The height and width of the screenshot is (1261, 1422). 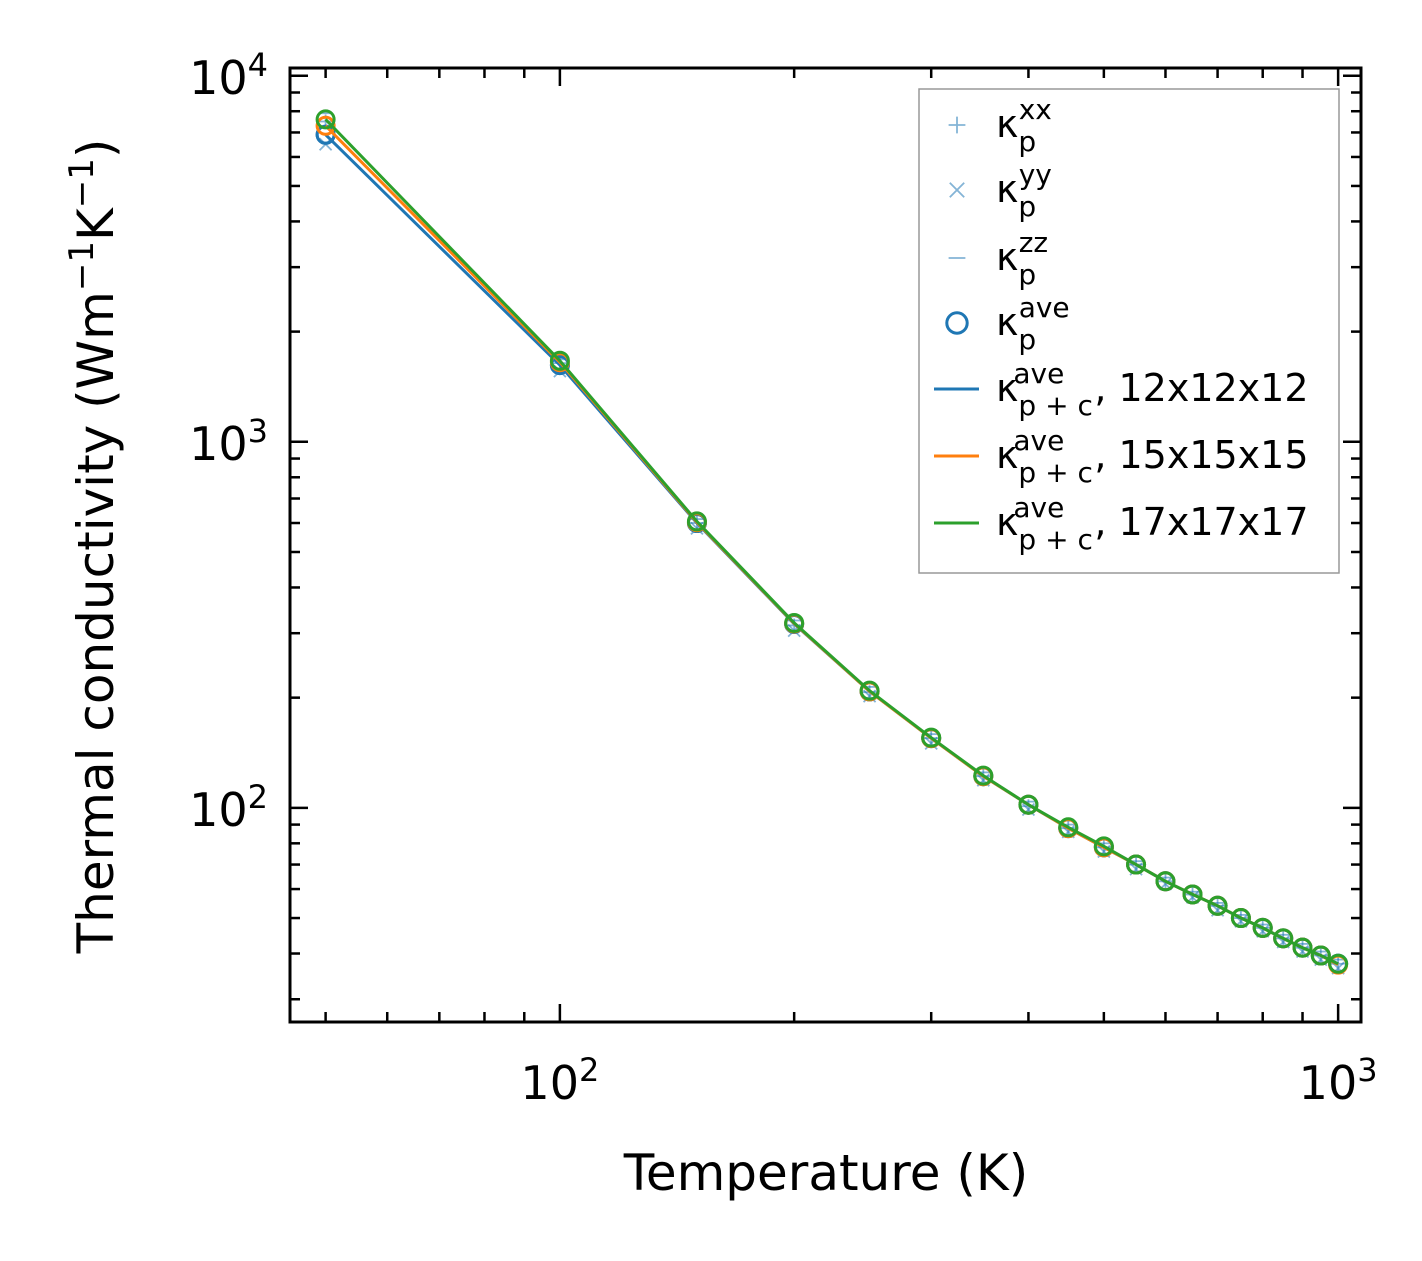 What do you see at coordinates (1367, 1070) in the screenshot?
I see `x-tick-label-exp: 3` at bounding box center [1367, 1070].